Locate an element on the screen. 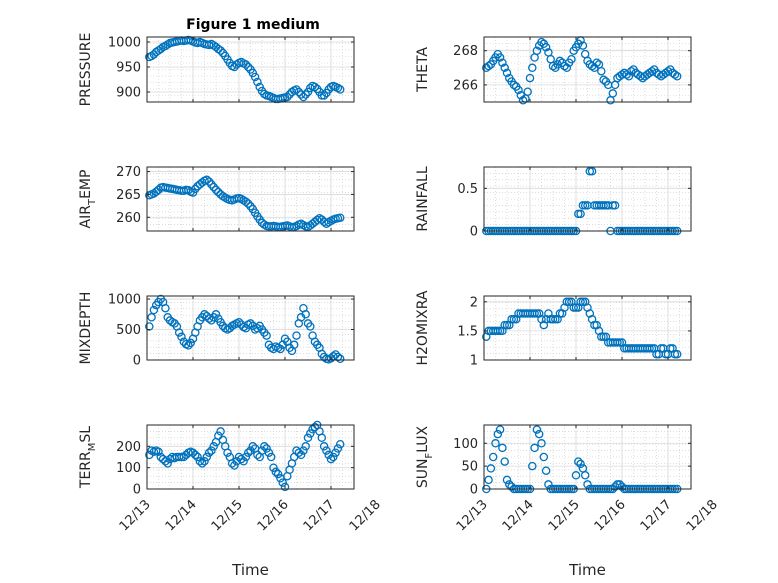 Image resolution: width=778 pixels, height=583 pixels. y-tick-label: 0.5 is located at coordinates (467, 189).